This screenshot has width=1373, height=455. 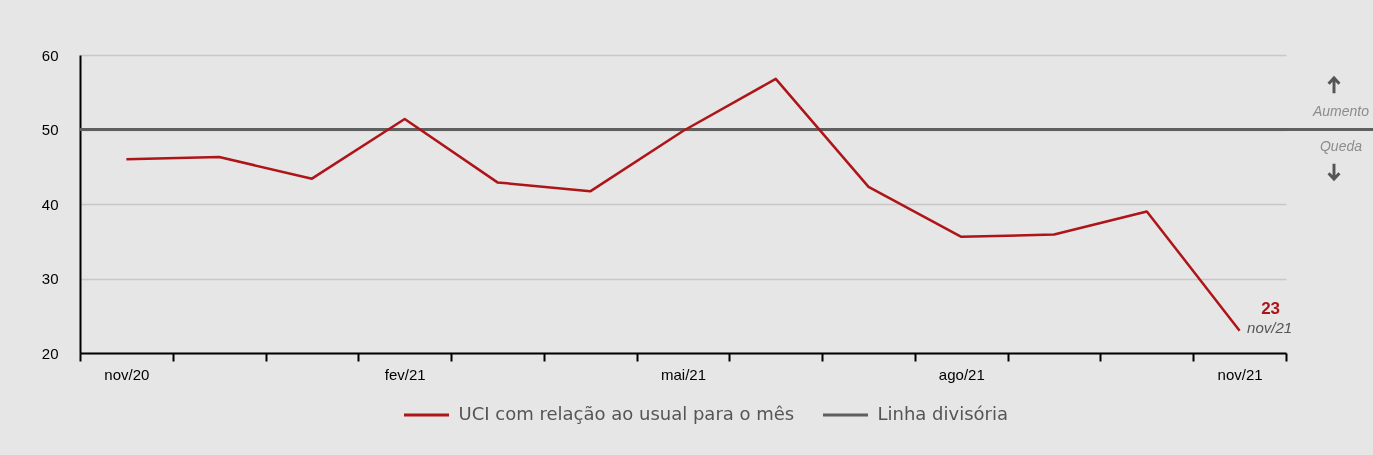 What do you see at coordinates (961, 374) in the screenshot?
I see `x-tick-label: ago/21` at bounding box center [961, 374].